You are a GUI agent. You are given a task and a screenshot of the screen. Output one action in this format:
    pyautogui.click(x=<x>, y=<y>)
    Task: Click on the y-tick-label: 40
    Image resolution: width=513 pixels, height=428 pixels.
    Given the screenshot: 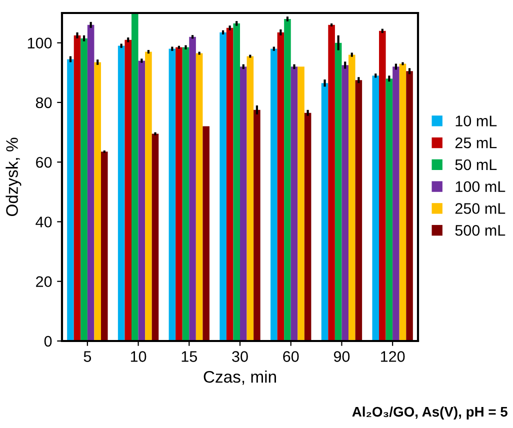 What is the action you would take?
    pyautogui.click(x=44, y=222)
    